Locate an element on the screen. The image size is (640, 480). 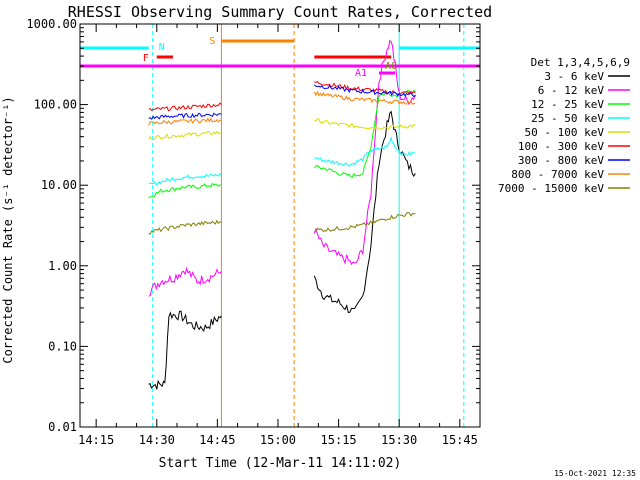
saa-flag-label: S is located at coordinates (212, 41).